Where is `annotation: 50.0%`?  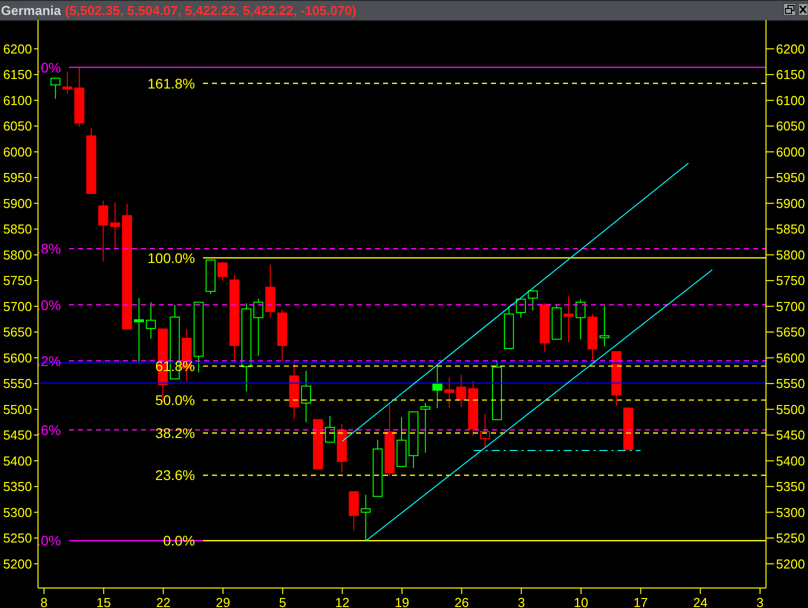
annotation: 50.0% is located at coordinates (175, 400).